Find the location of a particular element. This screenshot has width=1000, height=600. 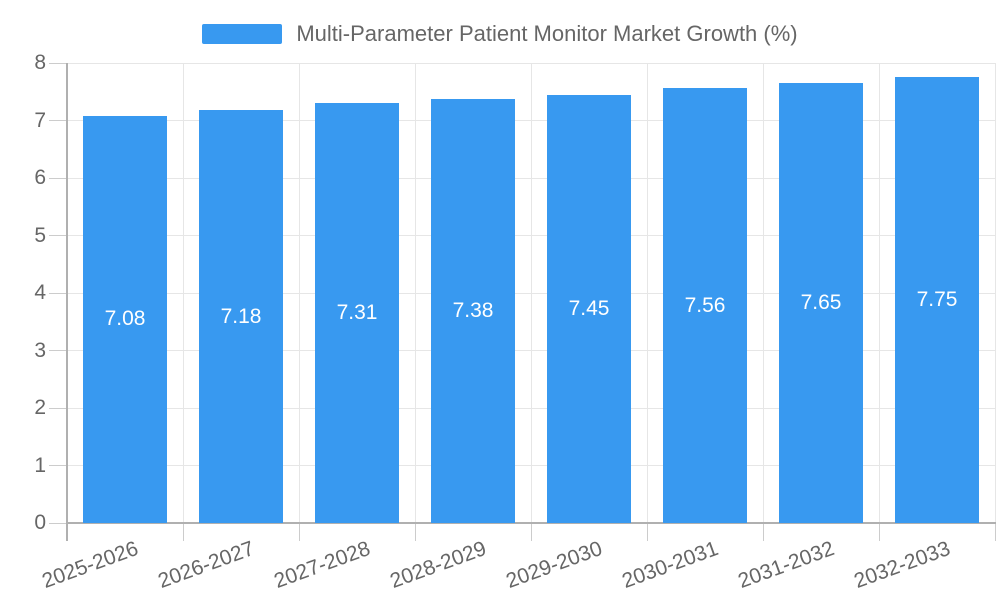

x-tick-label: 2032-2033 is located at coordinates (901, 565).